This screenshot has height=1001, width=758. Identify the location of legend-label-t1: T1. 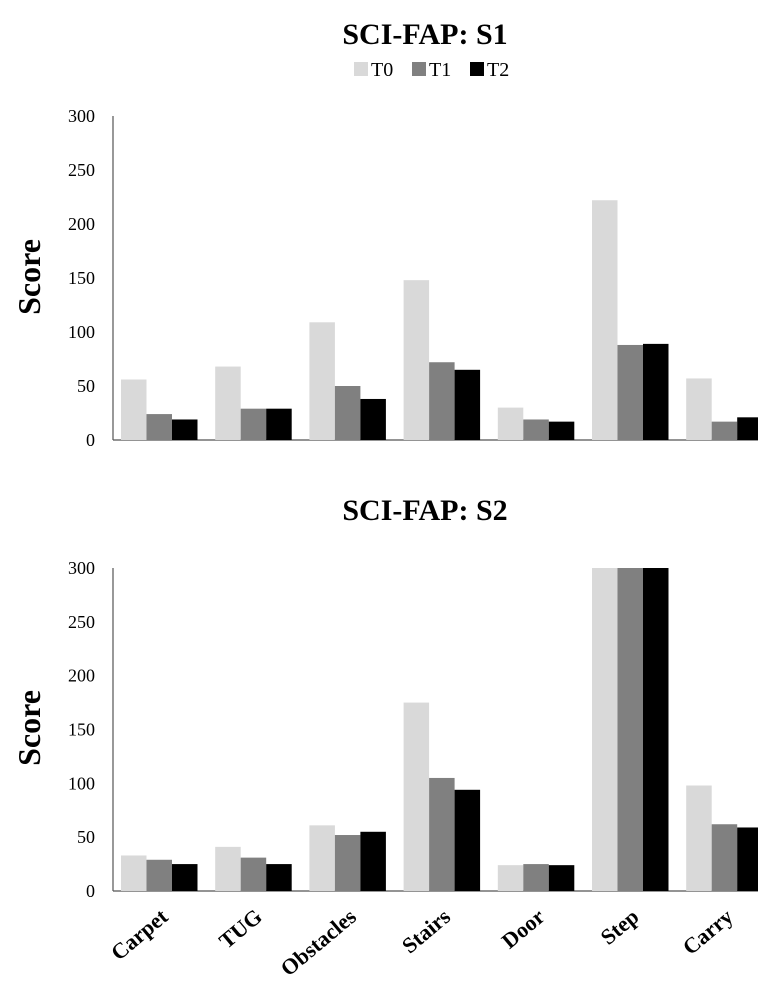
(440, 70).